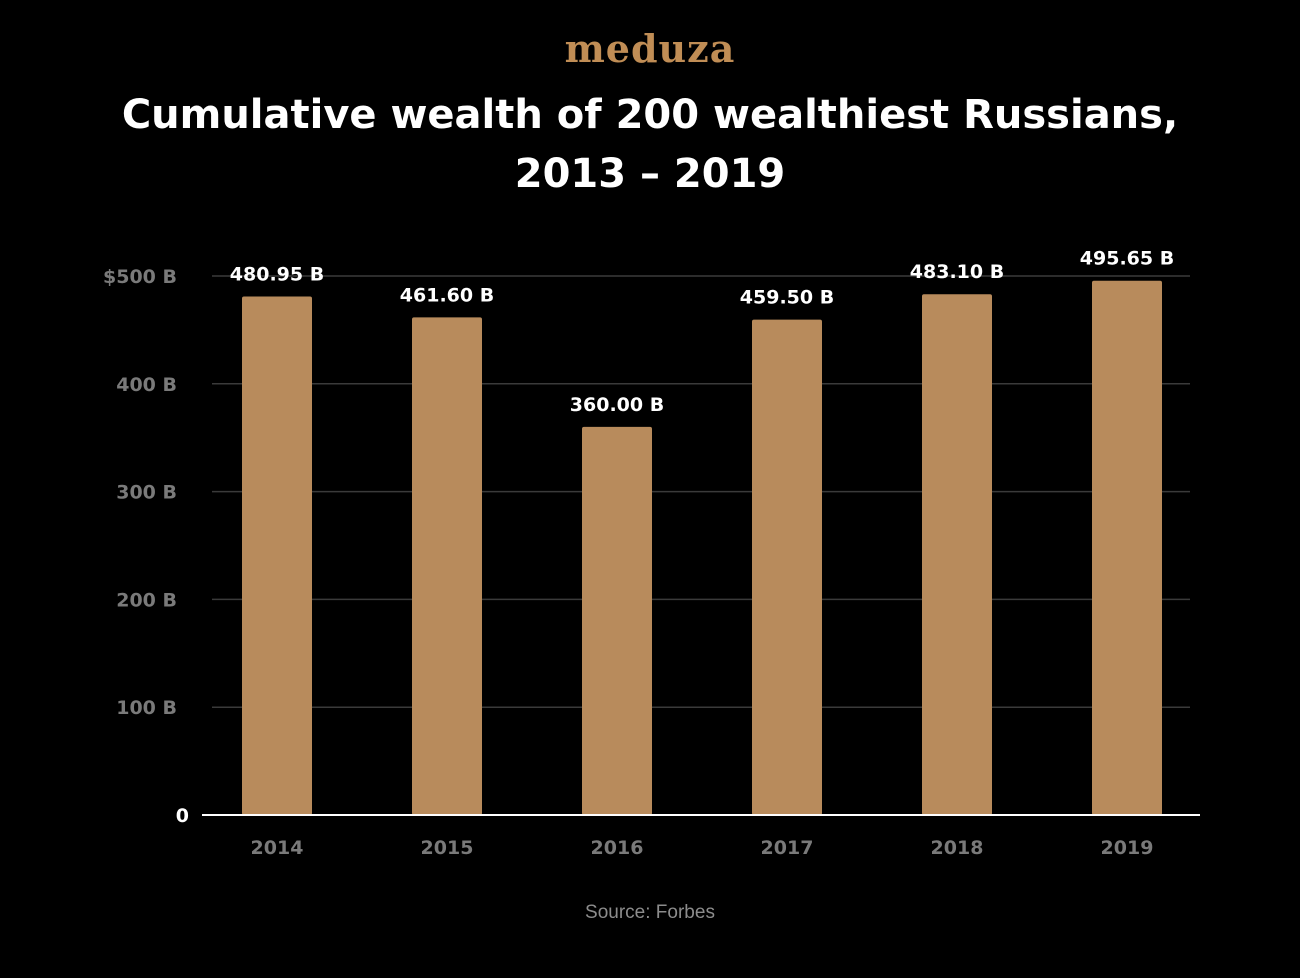  I want to click on x-tick-label: 2016, so click(617, 848).